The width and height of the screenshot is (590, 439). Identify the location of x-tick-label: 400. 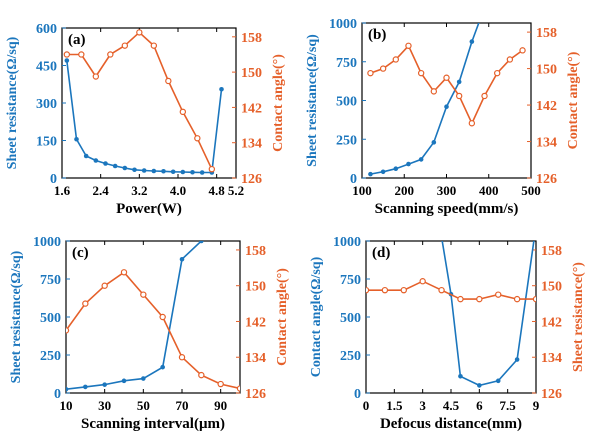
(489, 190).